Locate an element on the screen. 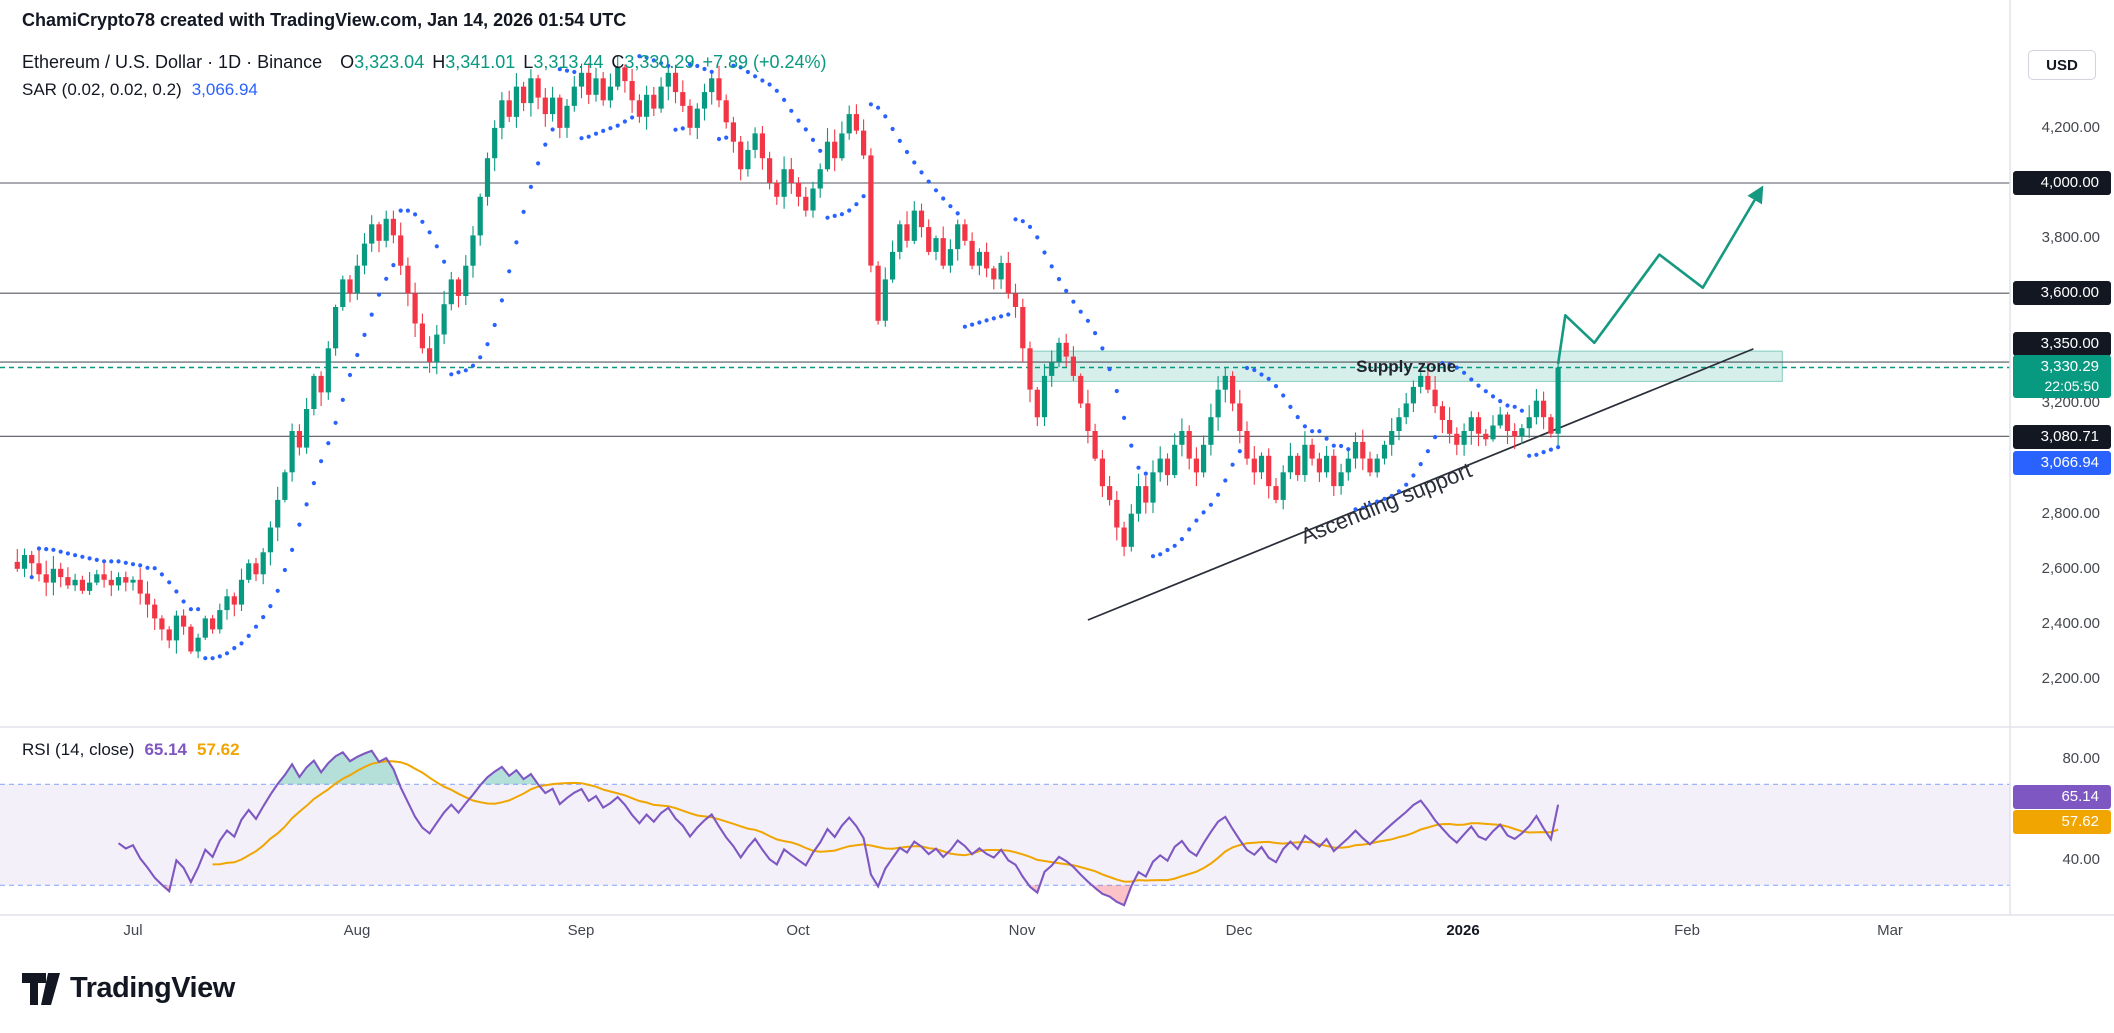 The image size is (2114, 1033). time-axis-label: Nov is located at coordinates (1022, 930).